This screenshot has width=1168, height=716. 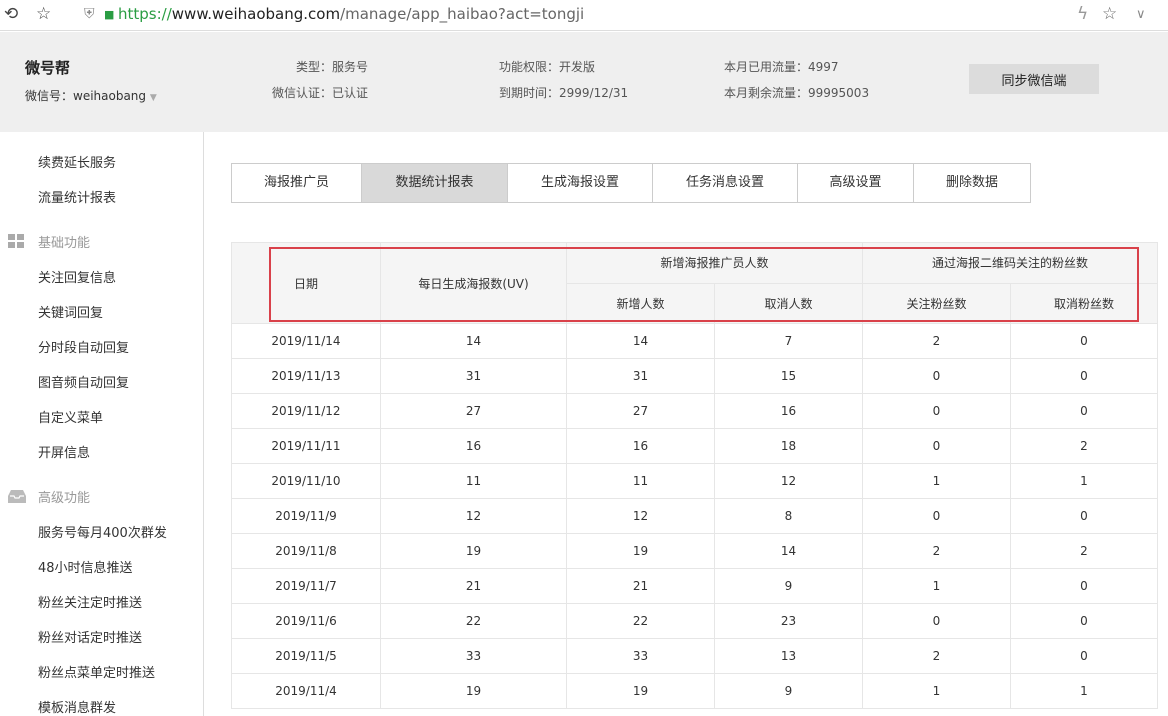 I want to click on table-row: 2019/11/4 19 19 9 1 1, so click(x=694, y=691).